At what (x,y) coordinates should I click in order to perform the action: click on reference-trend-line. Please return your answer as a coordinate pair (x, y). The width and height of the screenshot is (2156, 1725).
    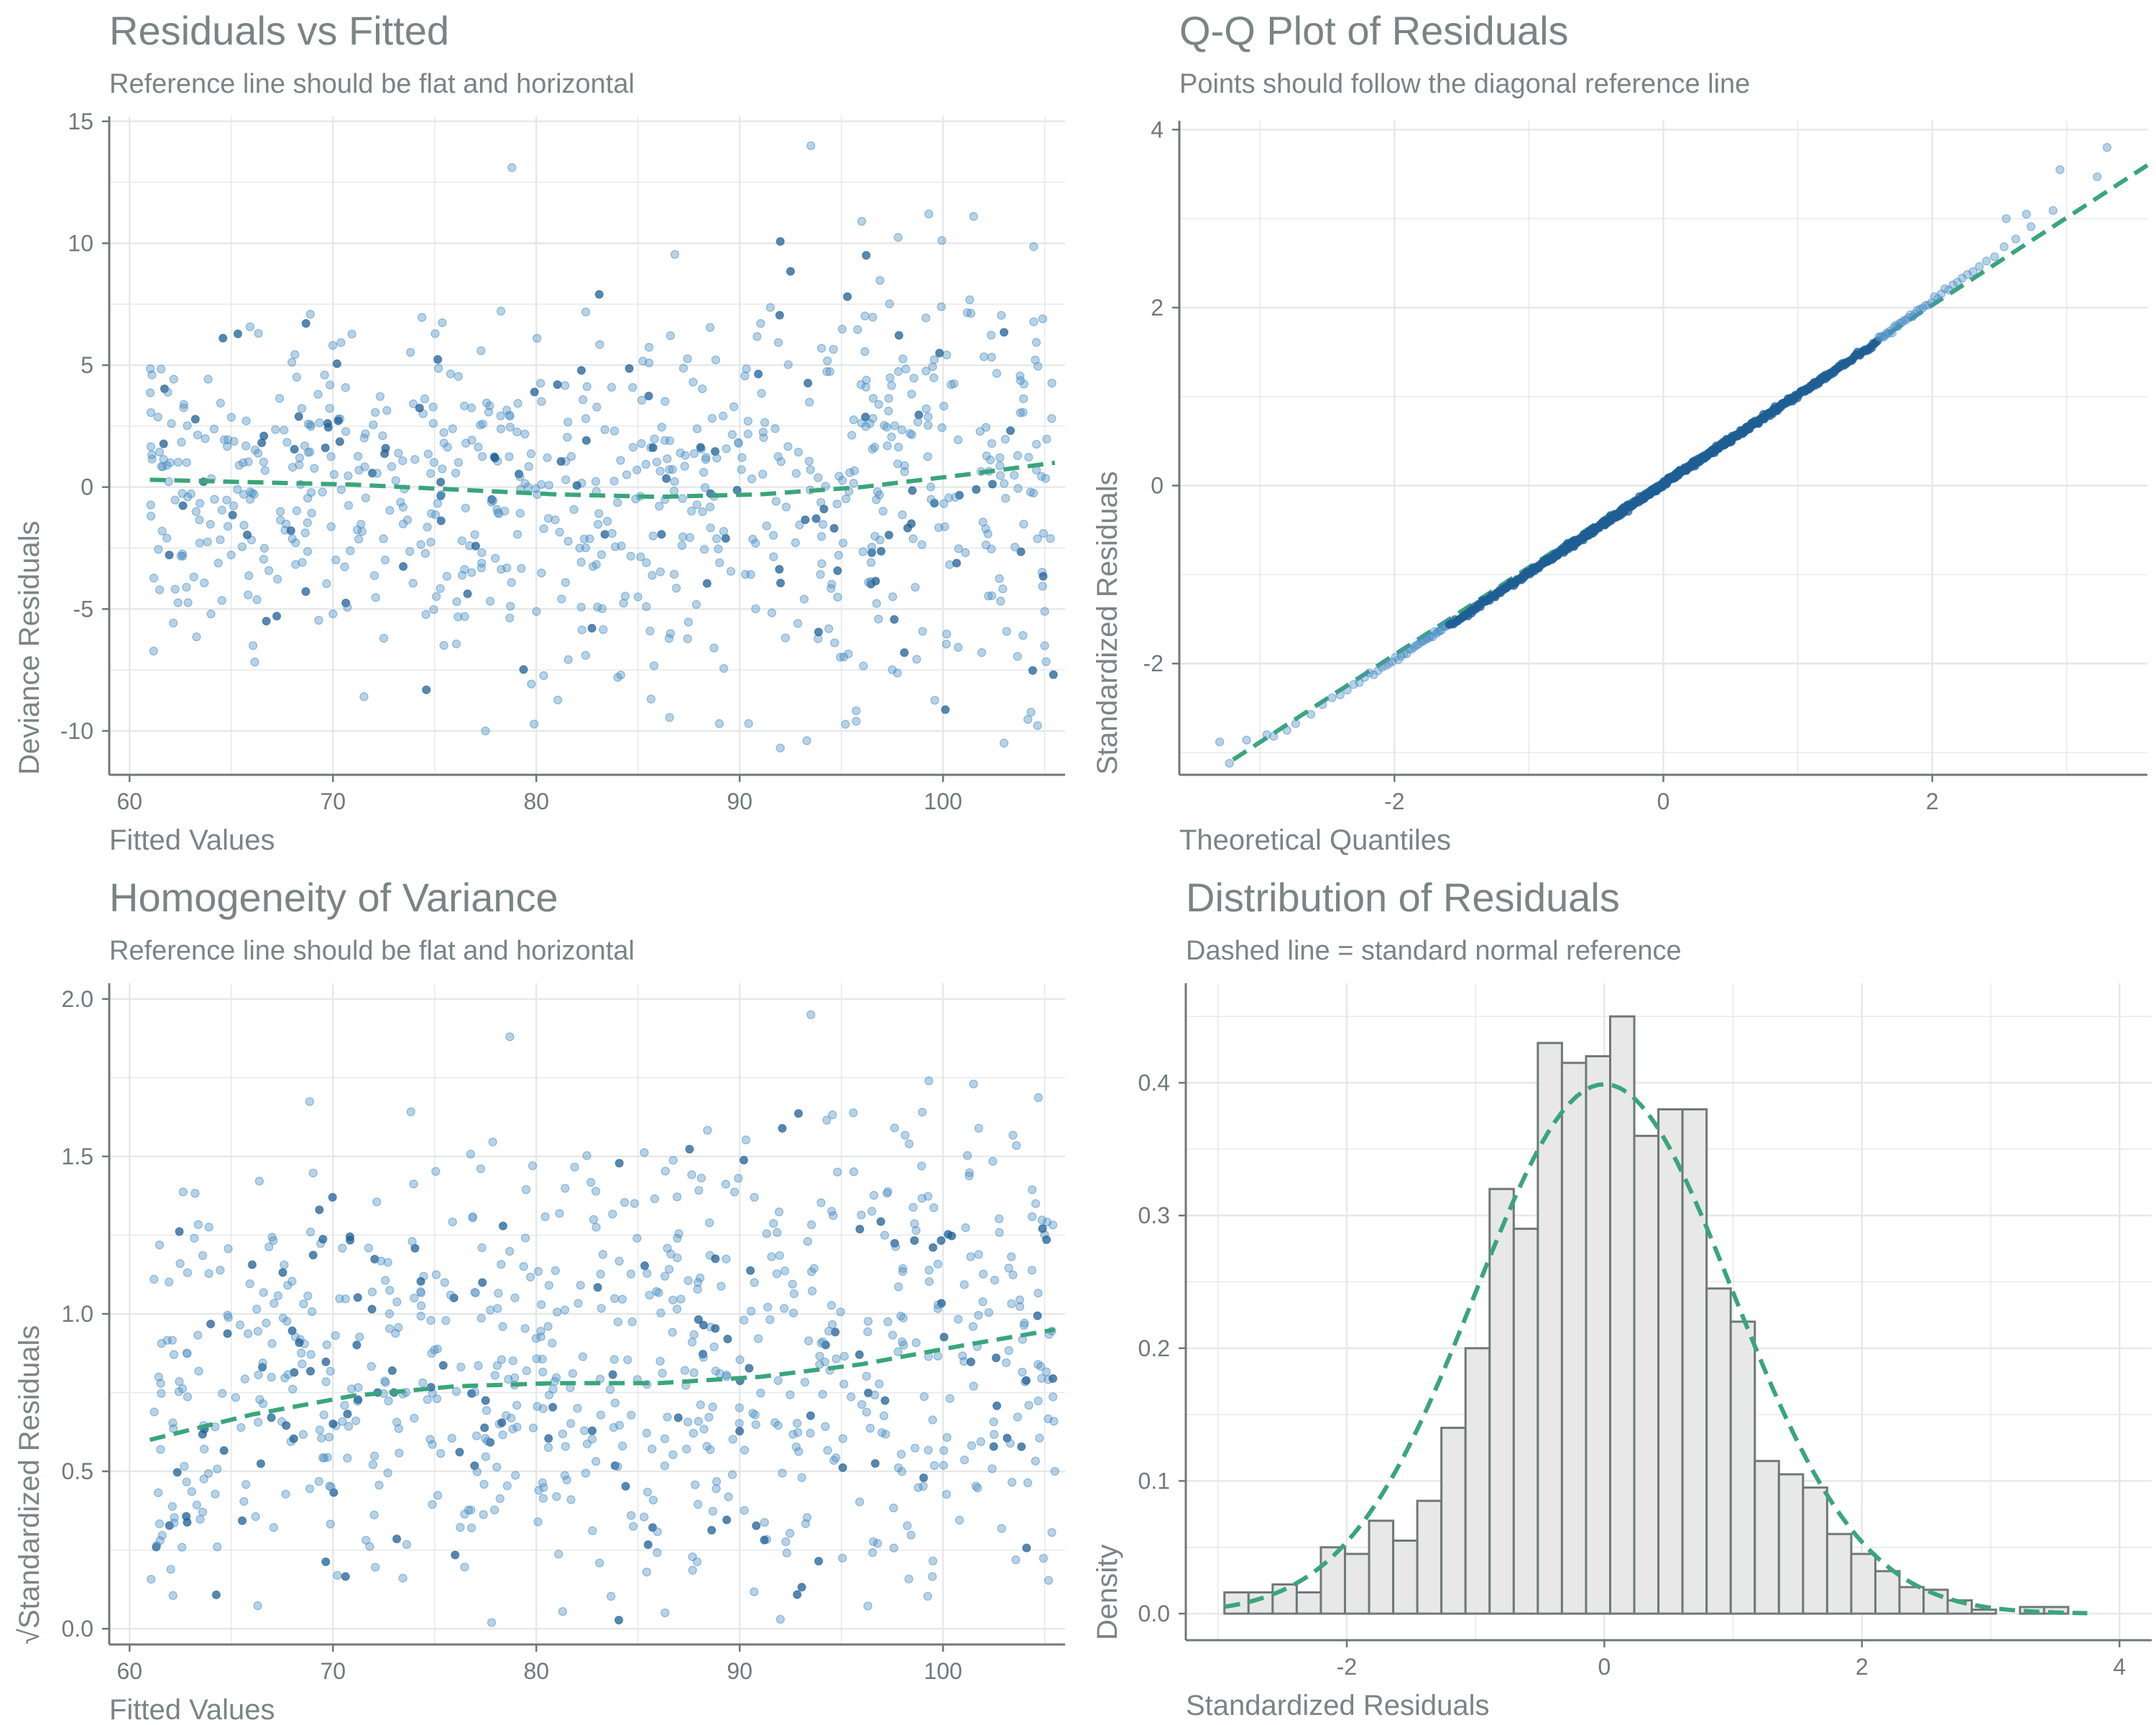
    Looking at the image, I should click on (602, 1385).